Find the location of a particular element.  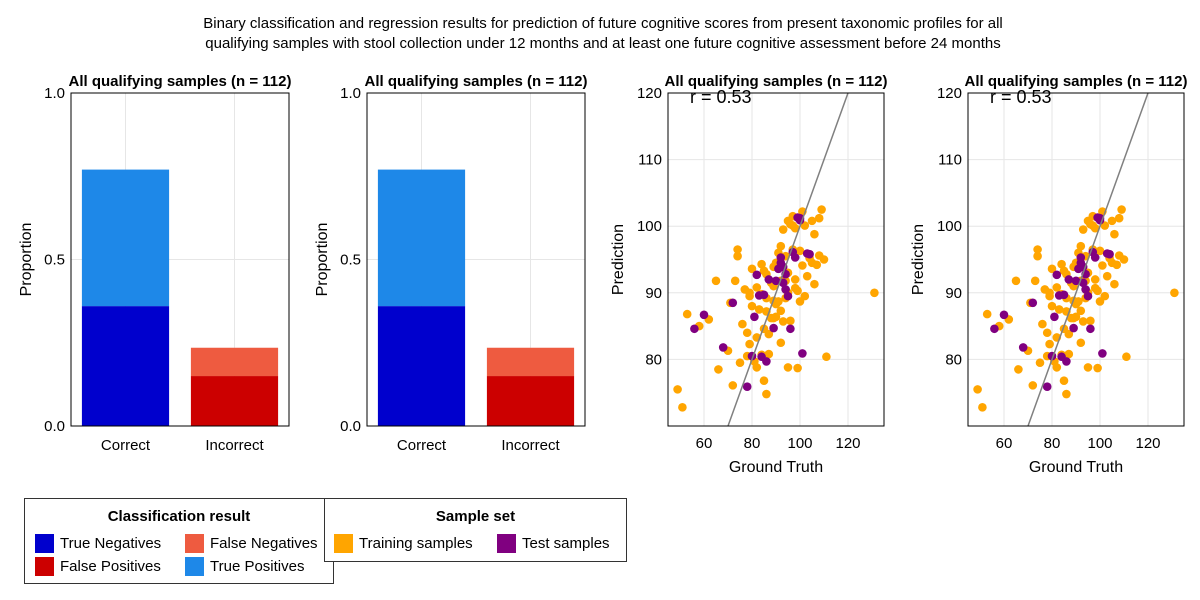

x-tick-label: Correct is located at coordinates (126, 445).